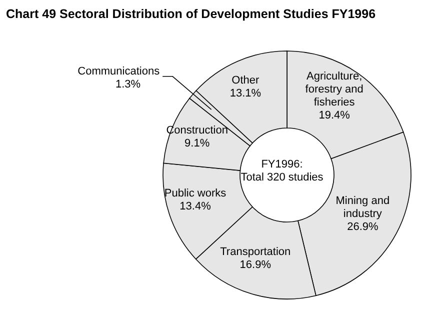  I want to click on data-label: 9.1%, so click(197, 143).